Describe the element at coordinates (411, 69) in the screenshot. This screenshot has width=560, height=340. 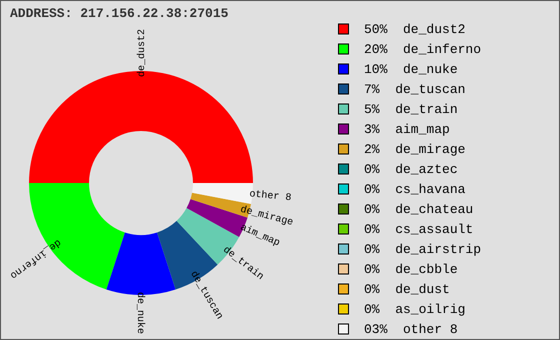
I see `text: 10% de_nuke` at that location.